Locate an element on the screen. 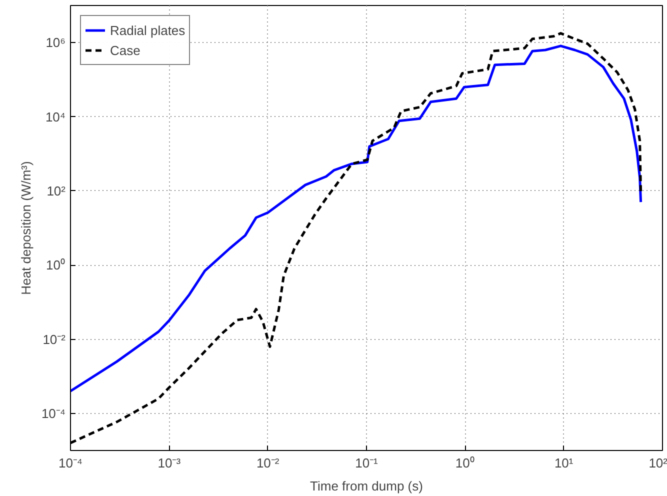  x-axis-title: Time from dump (s) is located at coordinates (366, 486).